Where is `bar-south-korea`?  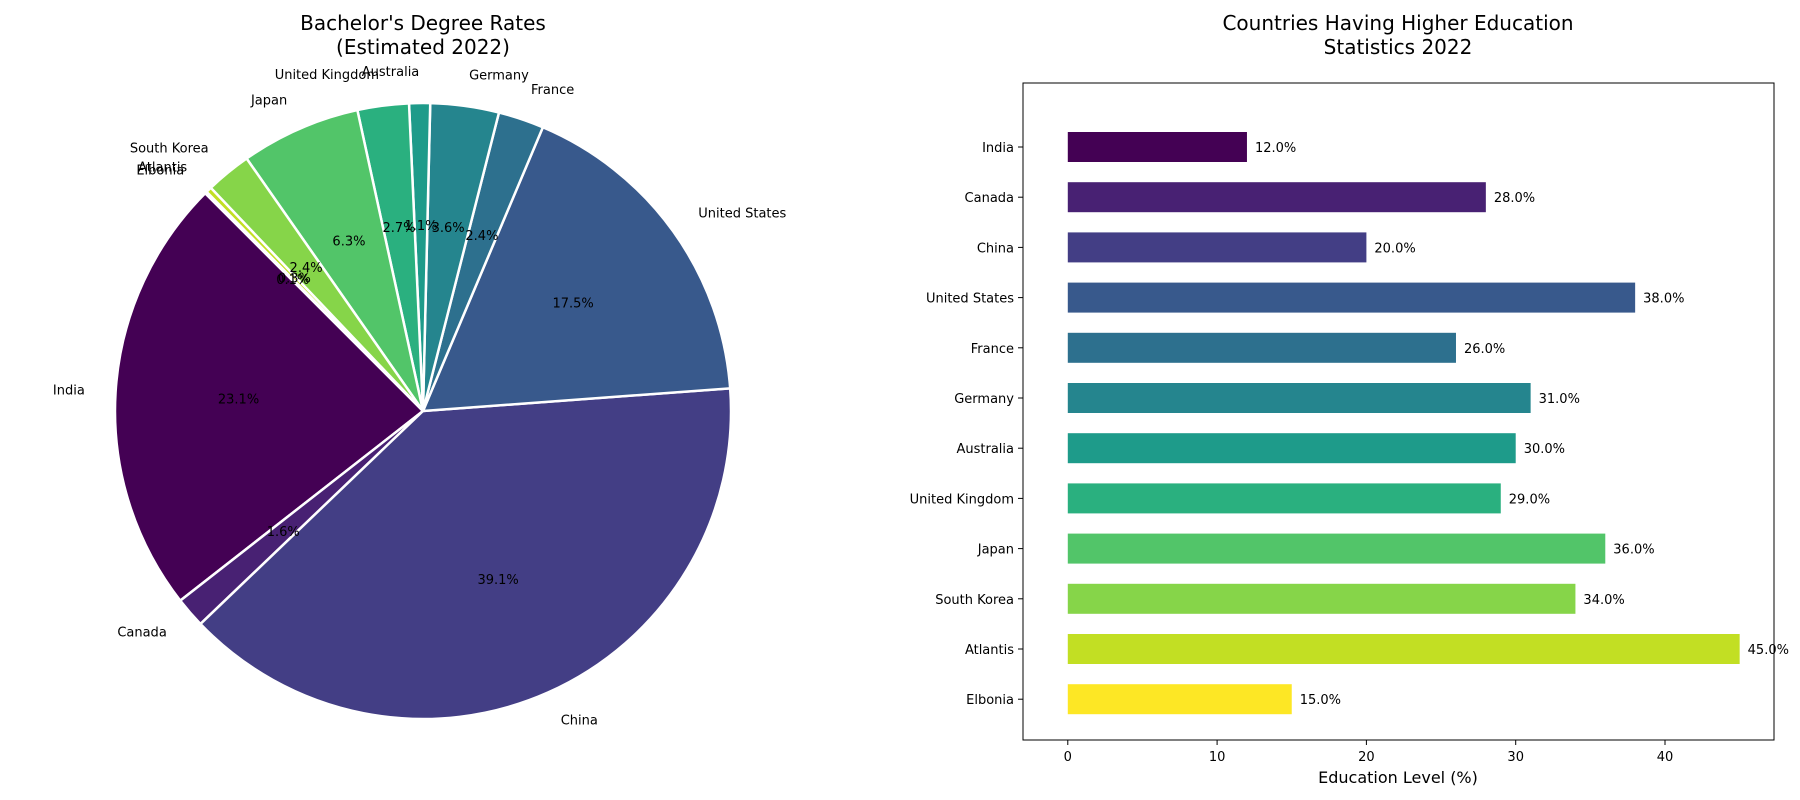
bar-south-korea is located at coordinates (1321, 598).